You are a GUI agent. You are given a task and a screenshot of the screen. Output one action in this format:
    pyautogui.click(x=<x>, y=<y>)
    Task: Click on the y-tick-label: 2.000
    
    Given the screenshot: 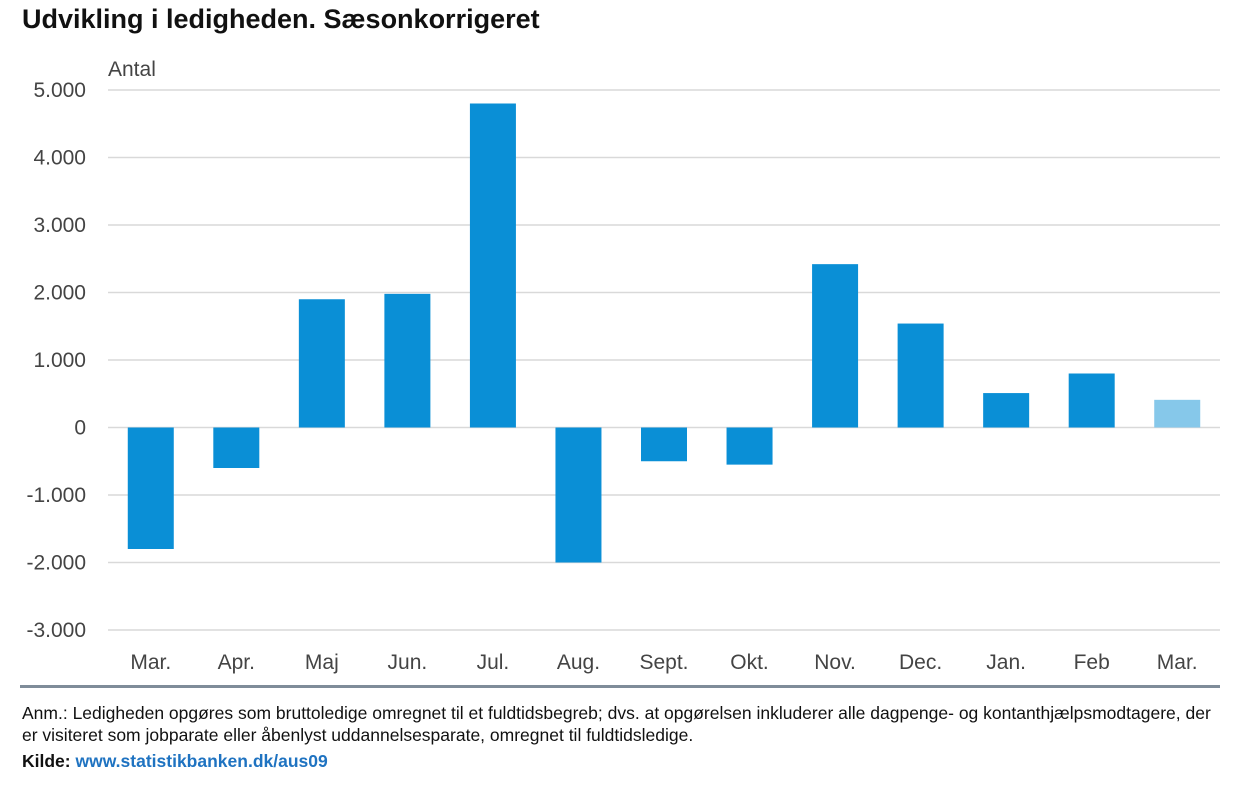 What is the action you would take?
    pyautogui.click(x=59, y=293)
    